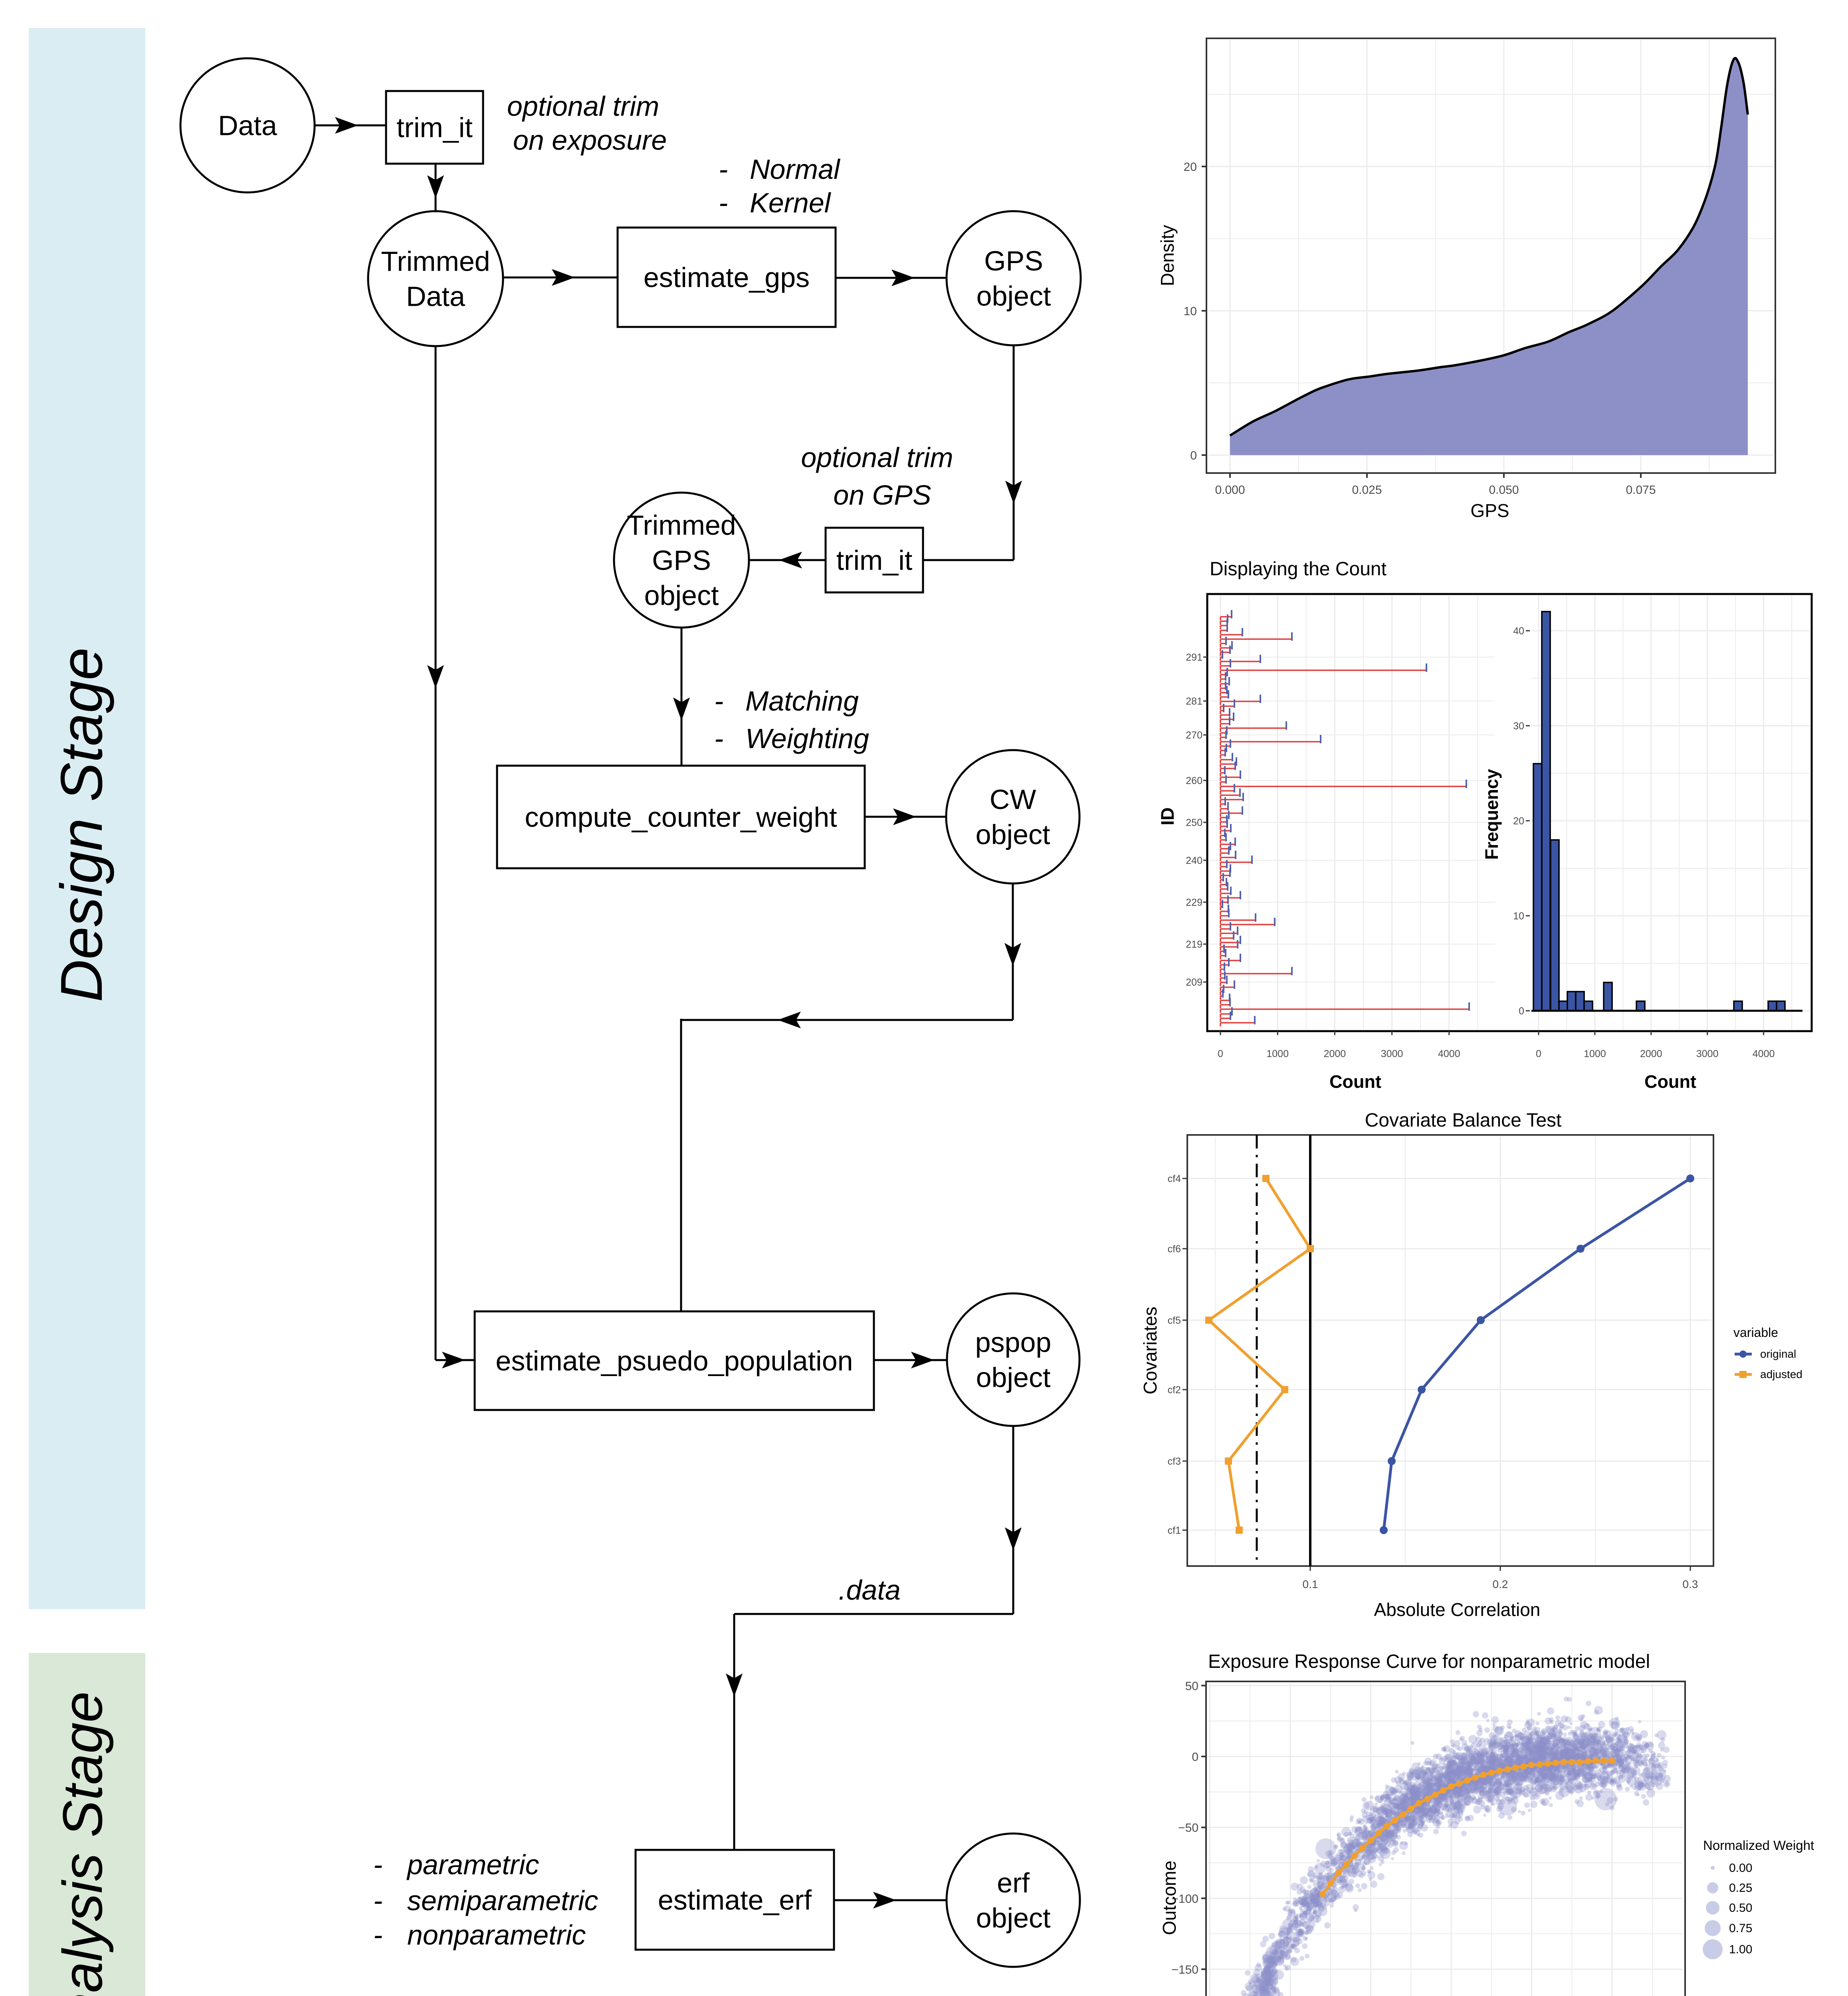 The image size is (1848, 1996). Describe the element at coordinates (1463, 1120) in the screenshot. I see `svg-text: Covariate Balance Test` at that location.